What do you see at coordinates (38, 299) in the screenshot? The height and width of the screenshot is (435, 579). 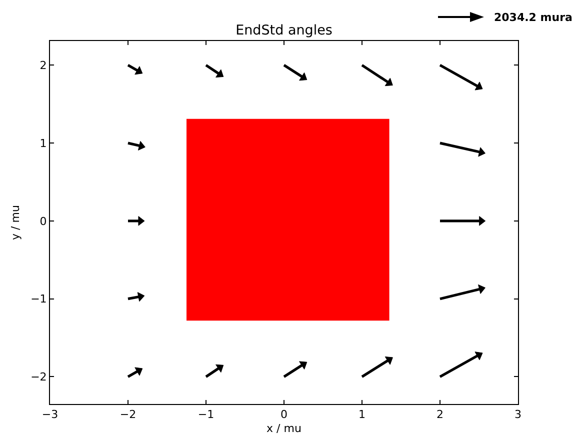 I see `y-tick-label: −1` at bounding box center [38, 299].